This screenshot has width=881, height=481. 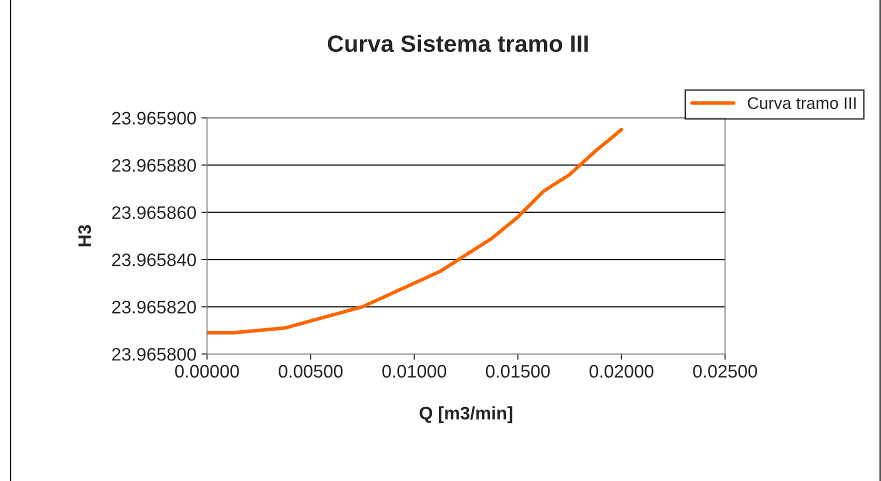 What do you see at coordinates (207, 371) in the screenshot?
I see `x-tick-label: 0.00000` at bounding box center [207, 371].